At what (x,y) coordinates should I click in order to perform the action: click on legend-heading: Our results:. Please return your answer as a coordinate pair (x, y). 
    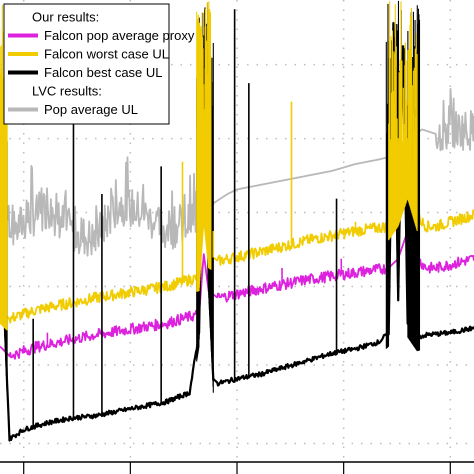
    Looking at the image, I should click on (65, 17).